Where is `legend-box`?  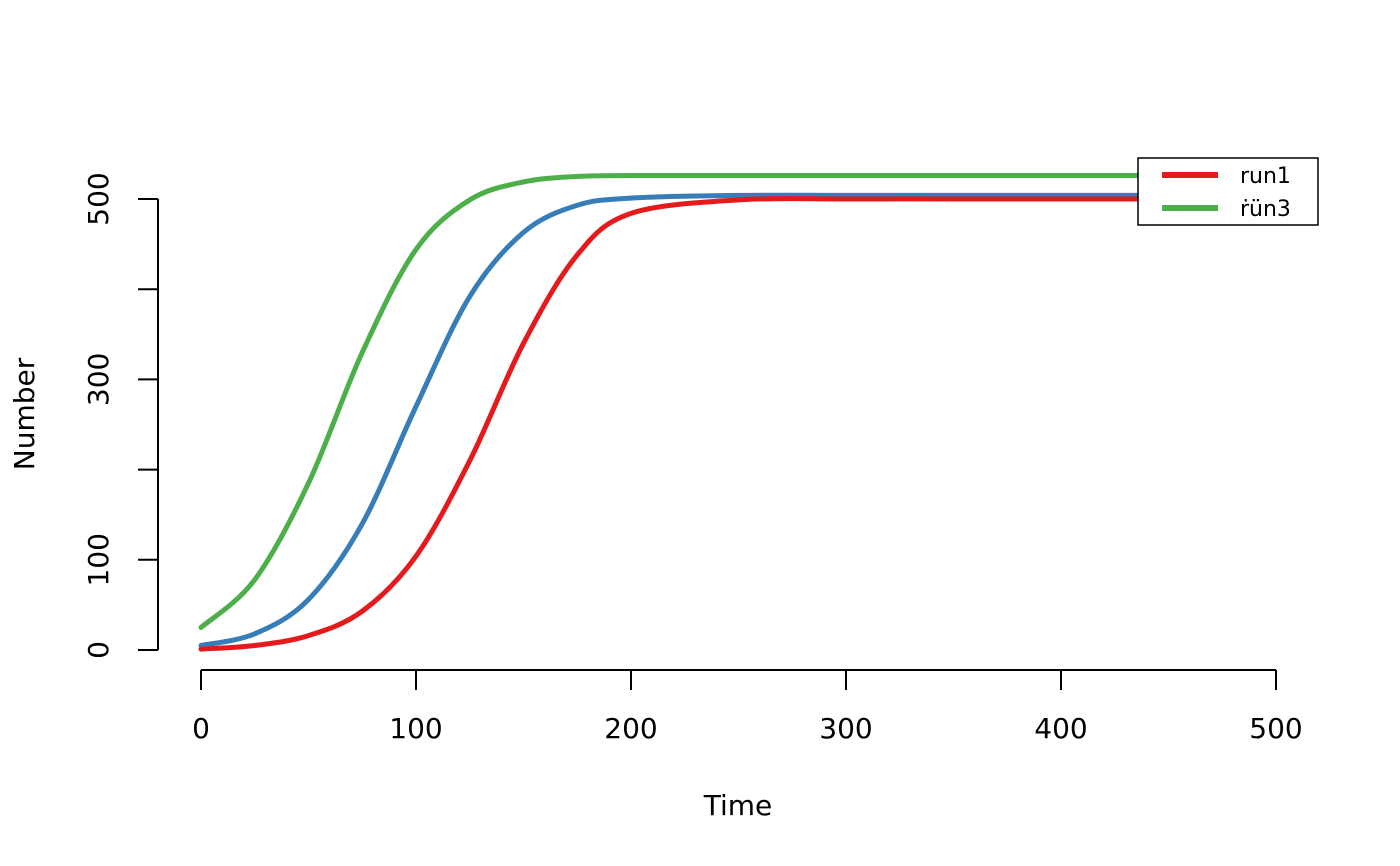
legend-box is located at coordinates (1228, 191).